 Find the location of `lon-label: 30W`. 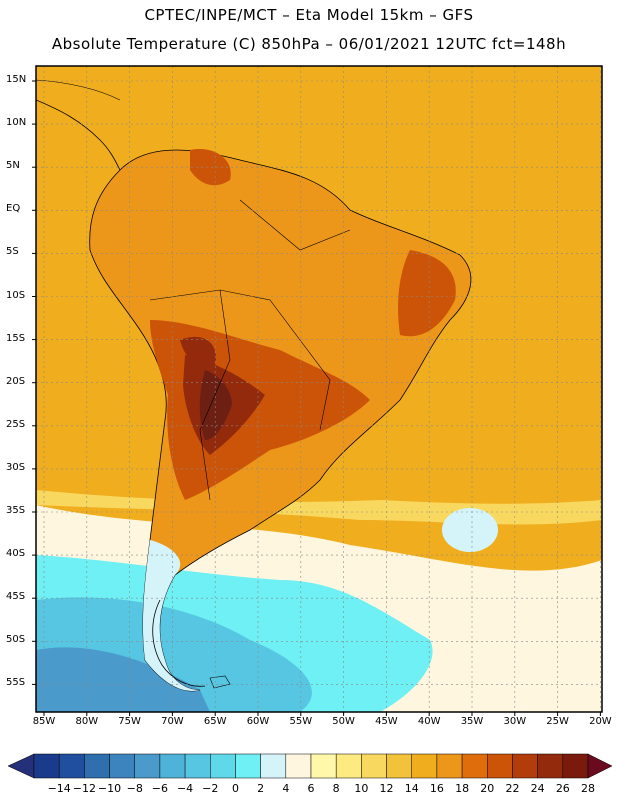

lon-label: 30W is located at coordinates (515, 721).